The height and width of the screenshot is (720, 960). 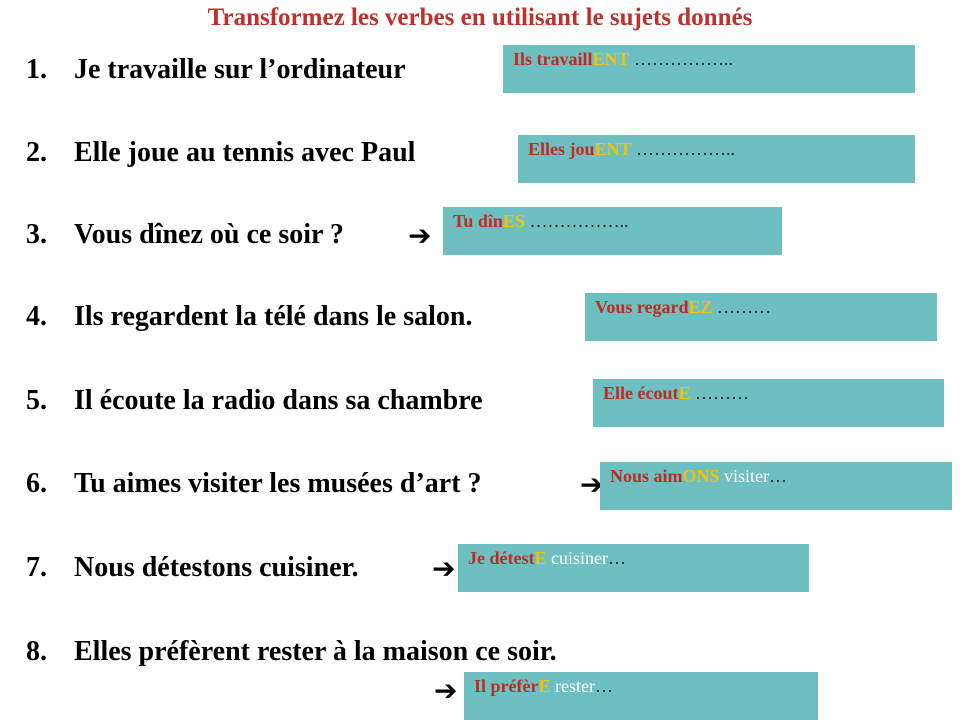 What do you see at coordinates (614, 307) in the screenshot?
I see `answer-subject: Vous` at bounding box center [614, 307].